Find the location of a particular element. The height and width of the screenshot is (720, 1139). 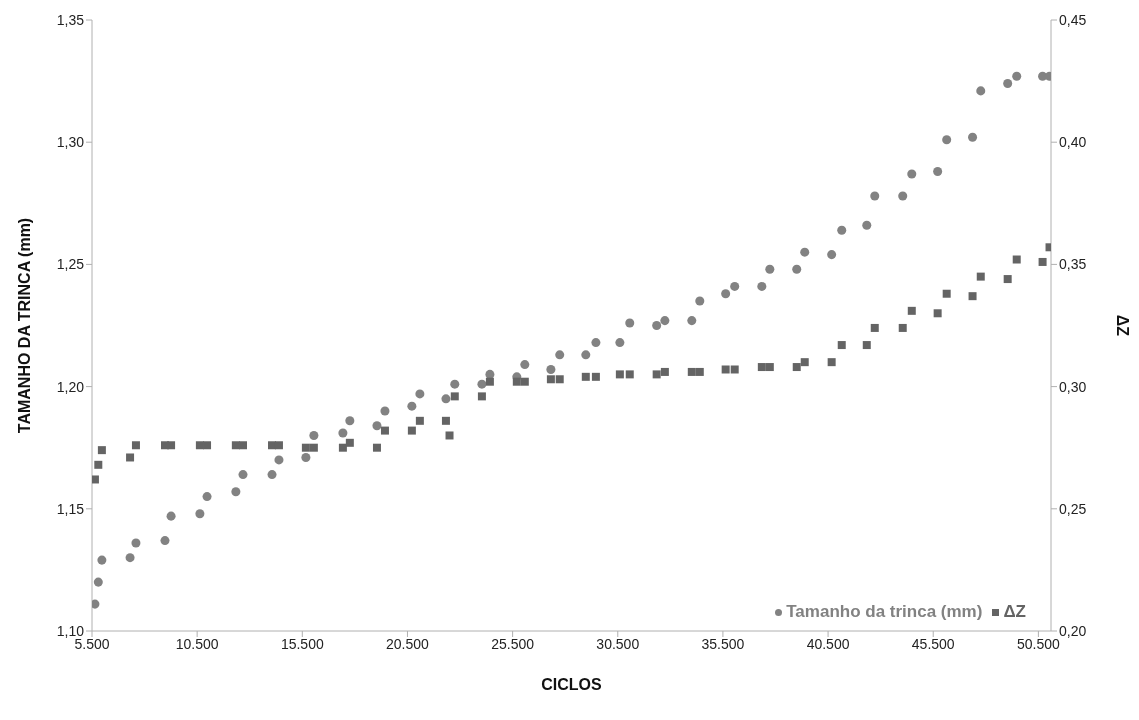

y2-tick-label: 0,25 is located at coordinates (1073, 508).